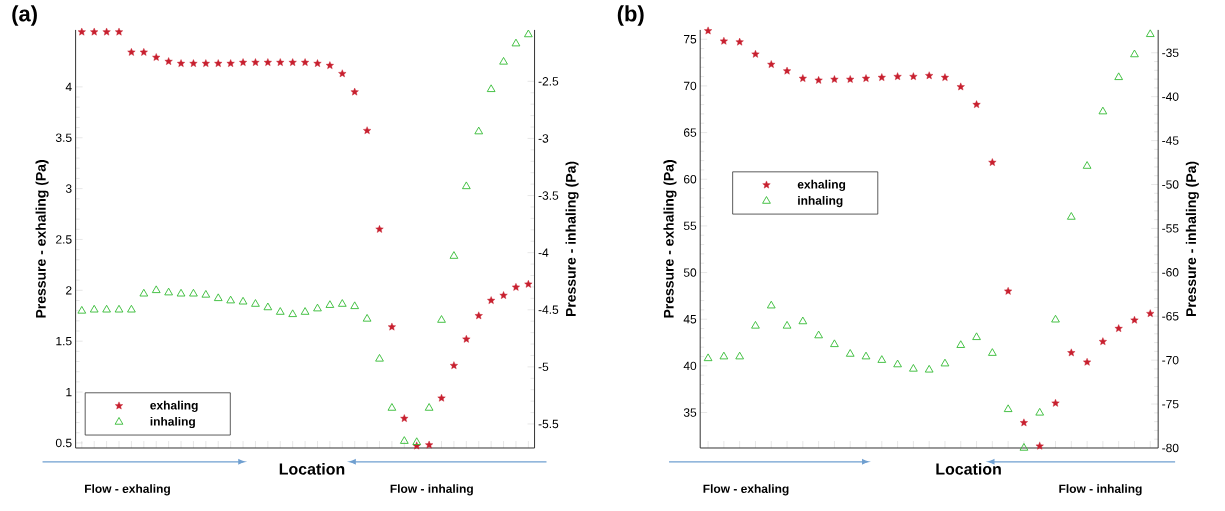 The height and width of the screenshot is (511, 1225). I want to click on y-tick-label: 3.5, so click(63, 138).